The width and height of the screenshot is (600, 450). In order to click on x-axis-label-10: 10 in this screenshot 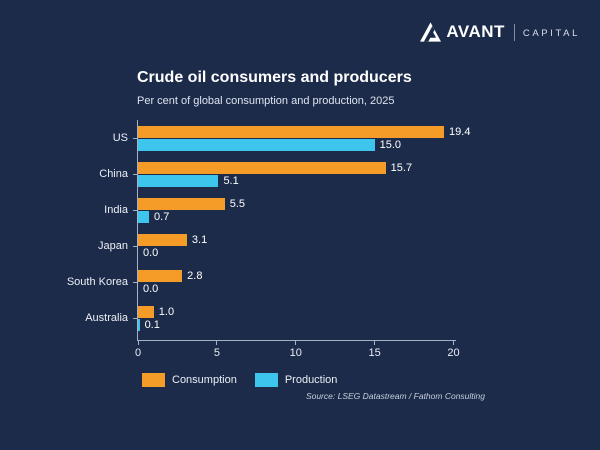, I will do `click(295, 353)`.